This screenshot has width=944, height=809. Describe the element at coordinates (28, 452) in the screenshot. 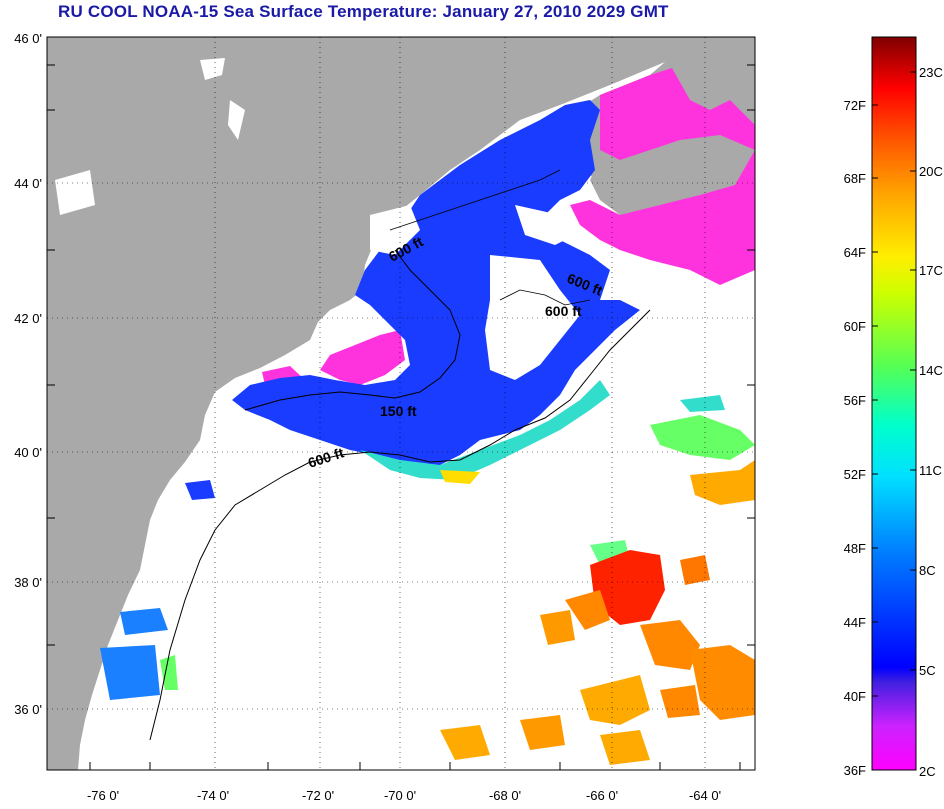

I see `lat-label: 40 0'` at that location.